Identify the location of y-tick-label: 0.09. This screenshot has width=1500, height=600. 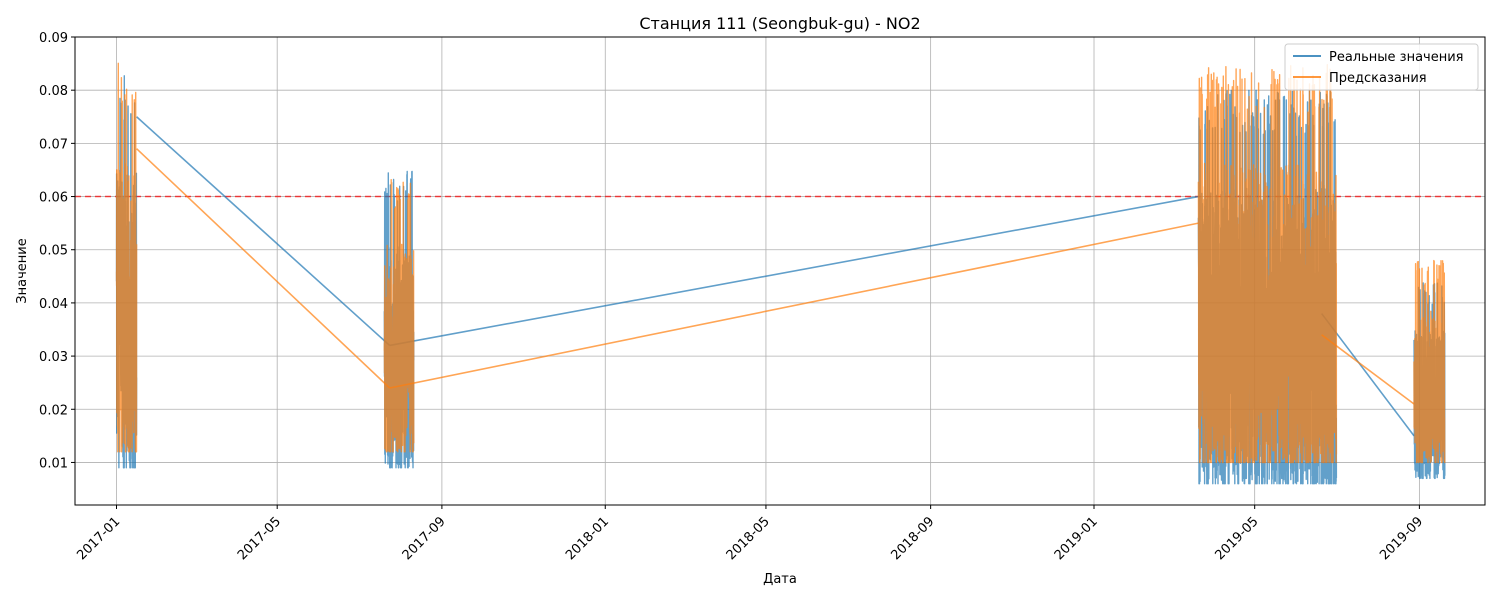
(53, 38).